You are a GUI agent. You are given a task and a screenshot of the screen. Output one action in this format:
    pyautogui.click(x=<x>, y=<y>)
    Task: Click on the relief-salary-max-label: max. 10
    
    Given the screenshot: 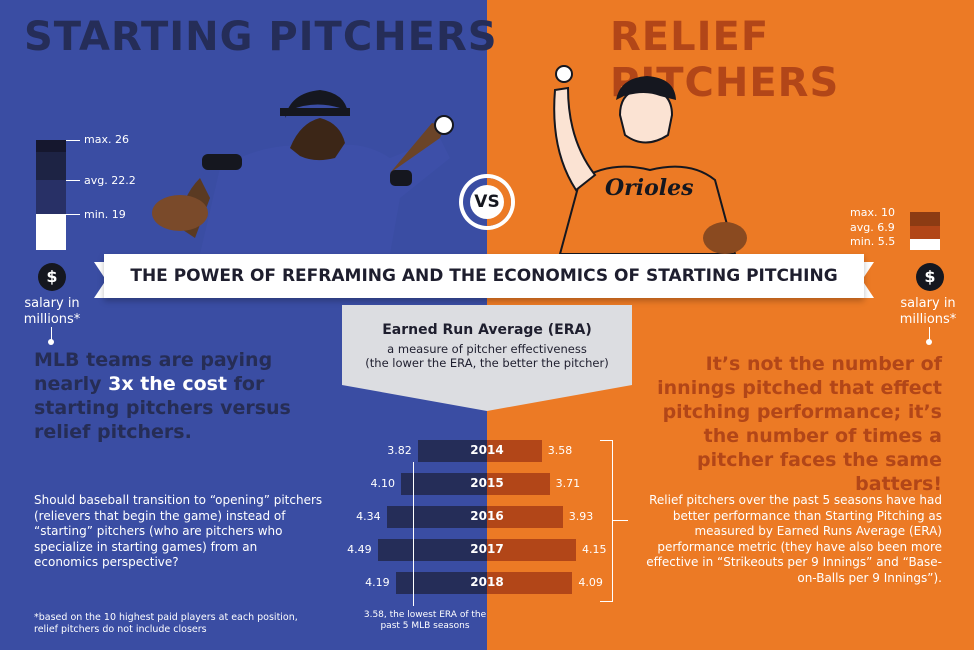 What is the action you would take?
    pyautogui.click(x=872, y=212)
    